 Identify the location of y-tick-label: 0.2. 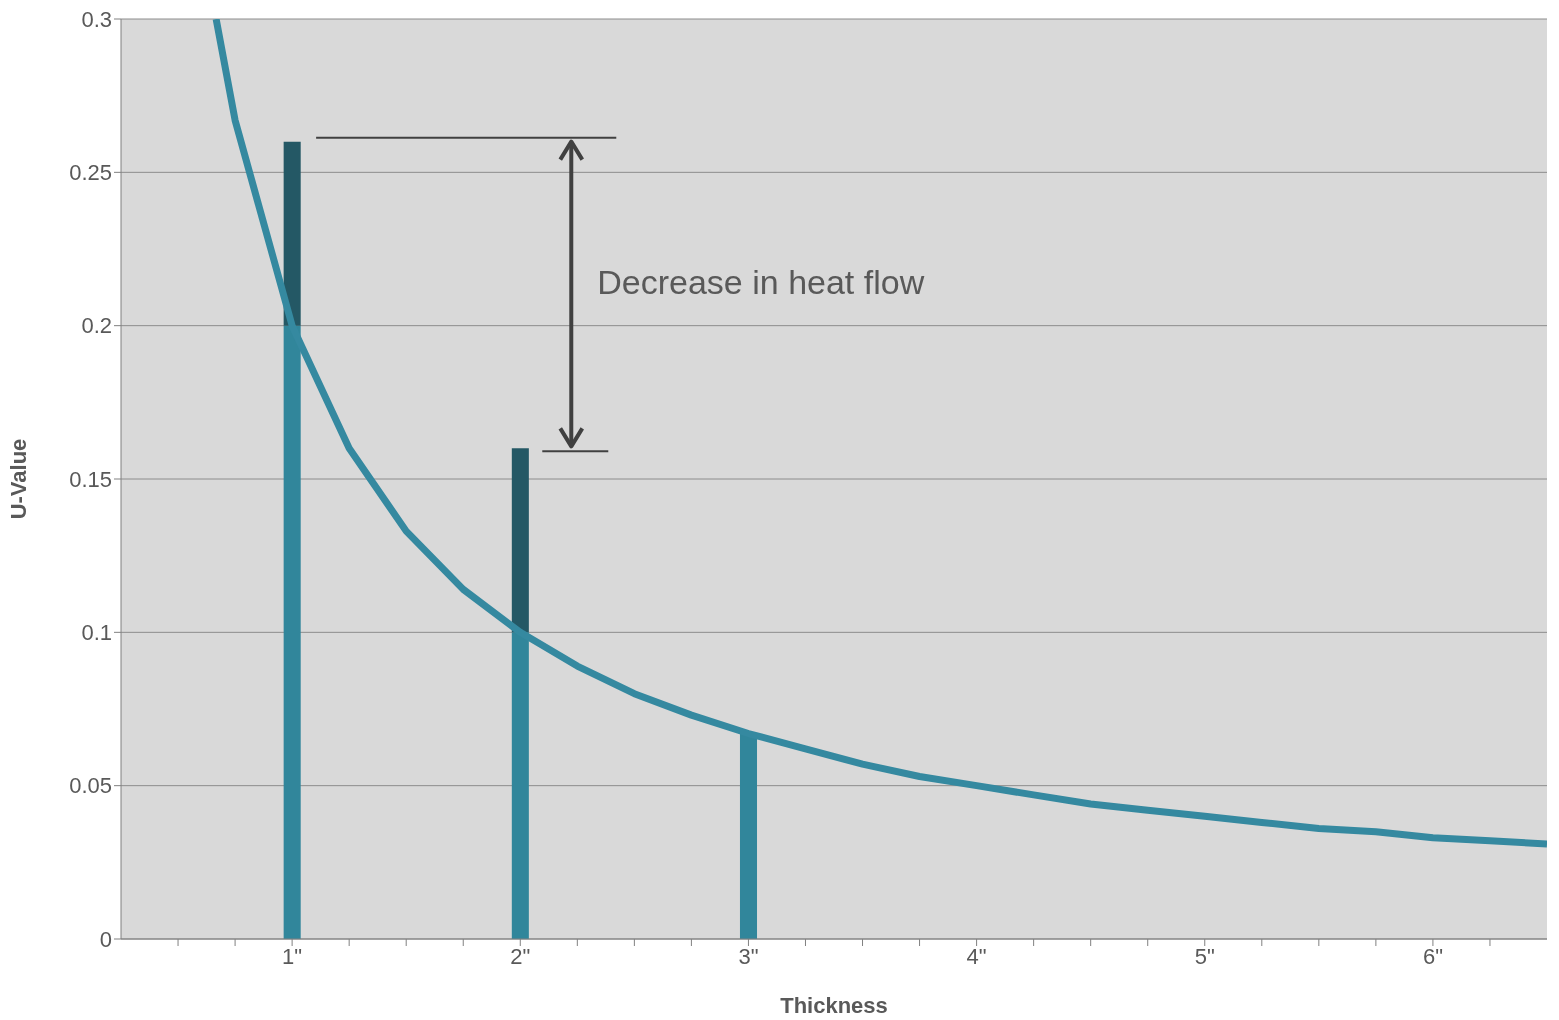
(96, 326).